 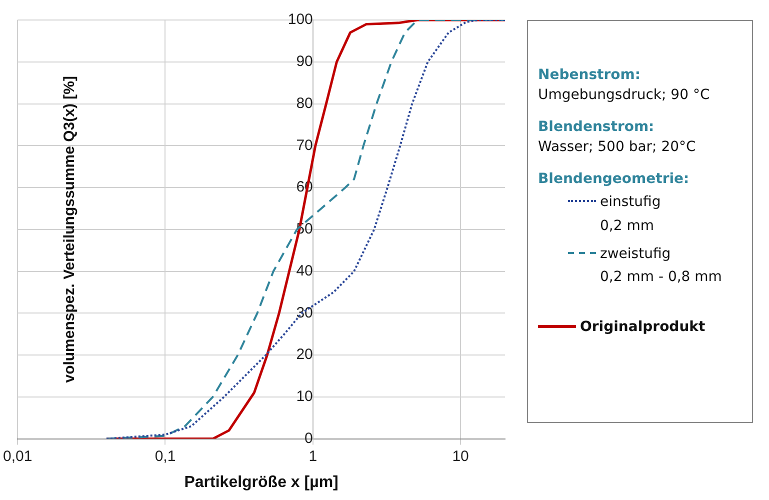 What do you see at coordinates (313, 456) in the screenshot?
I see `x-tick-label: 1` at bounding box center [313, 456].